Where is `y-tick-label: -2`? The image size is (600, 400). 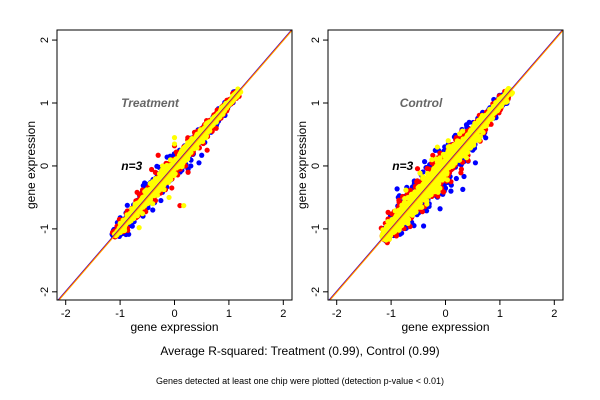
y-tick-label: -2 is located at coordinates (316, 292).